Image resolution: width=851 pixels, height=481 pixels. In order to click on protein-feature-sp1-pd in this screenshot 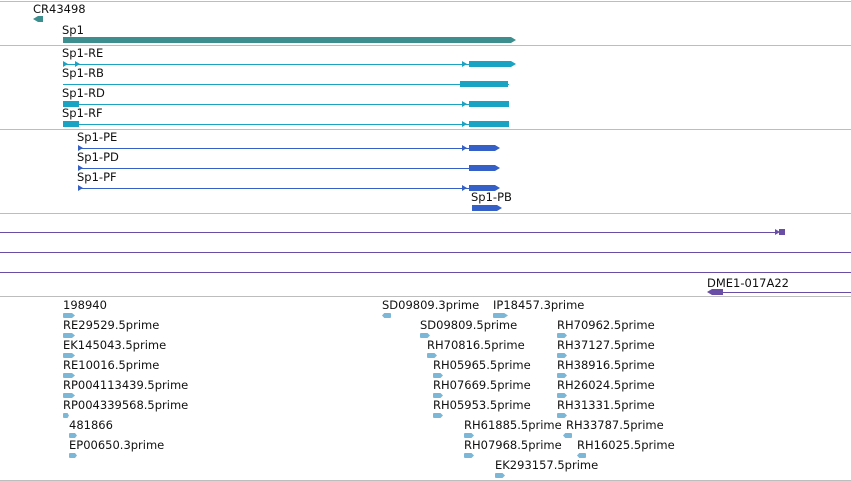, I will do `click(290, 168)`.